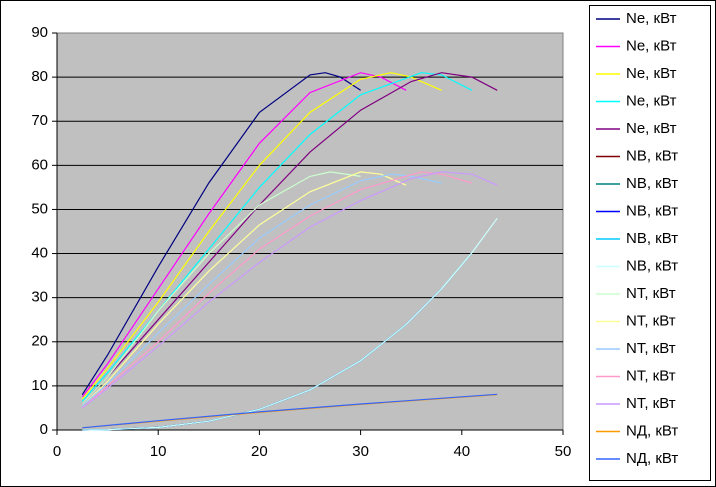 The width and height of the screenshot is (716, 487). I want to click on y-tick-label: 30, so click(39, 297).